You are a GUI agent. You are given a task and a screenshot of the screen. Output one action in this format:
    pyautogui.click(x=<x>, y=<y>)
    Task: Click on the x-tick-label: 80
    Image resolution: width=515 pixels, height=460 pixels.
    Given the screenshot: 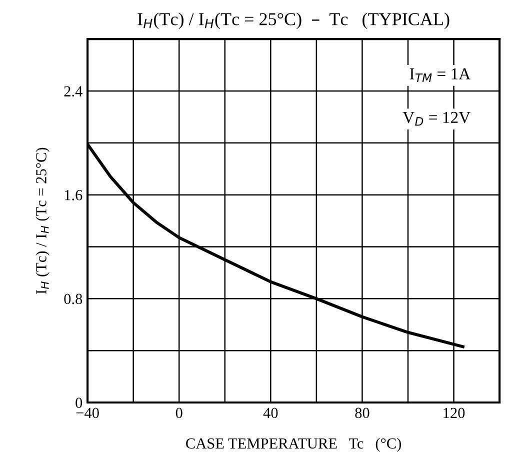 What is the action you would take?
    pyautogui.click(x=362, y=413)
    